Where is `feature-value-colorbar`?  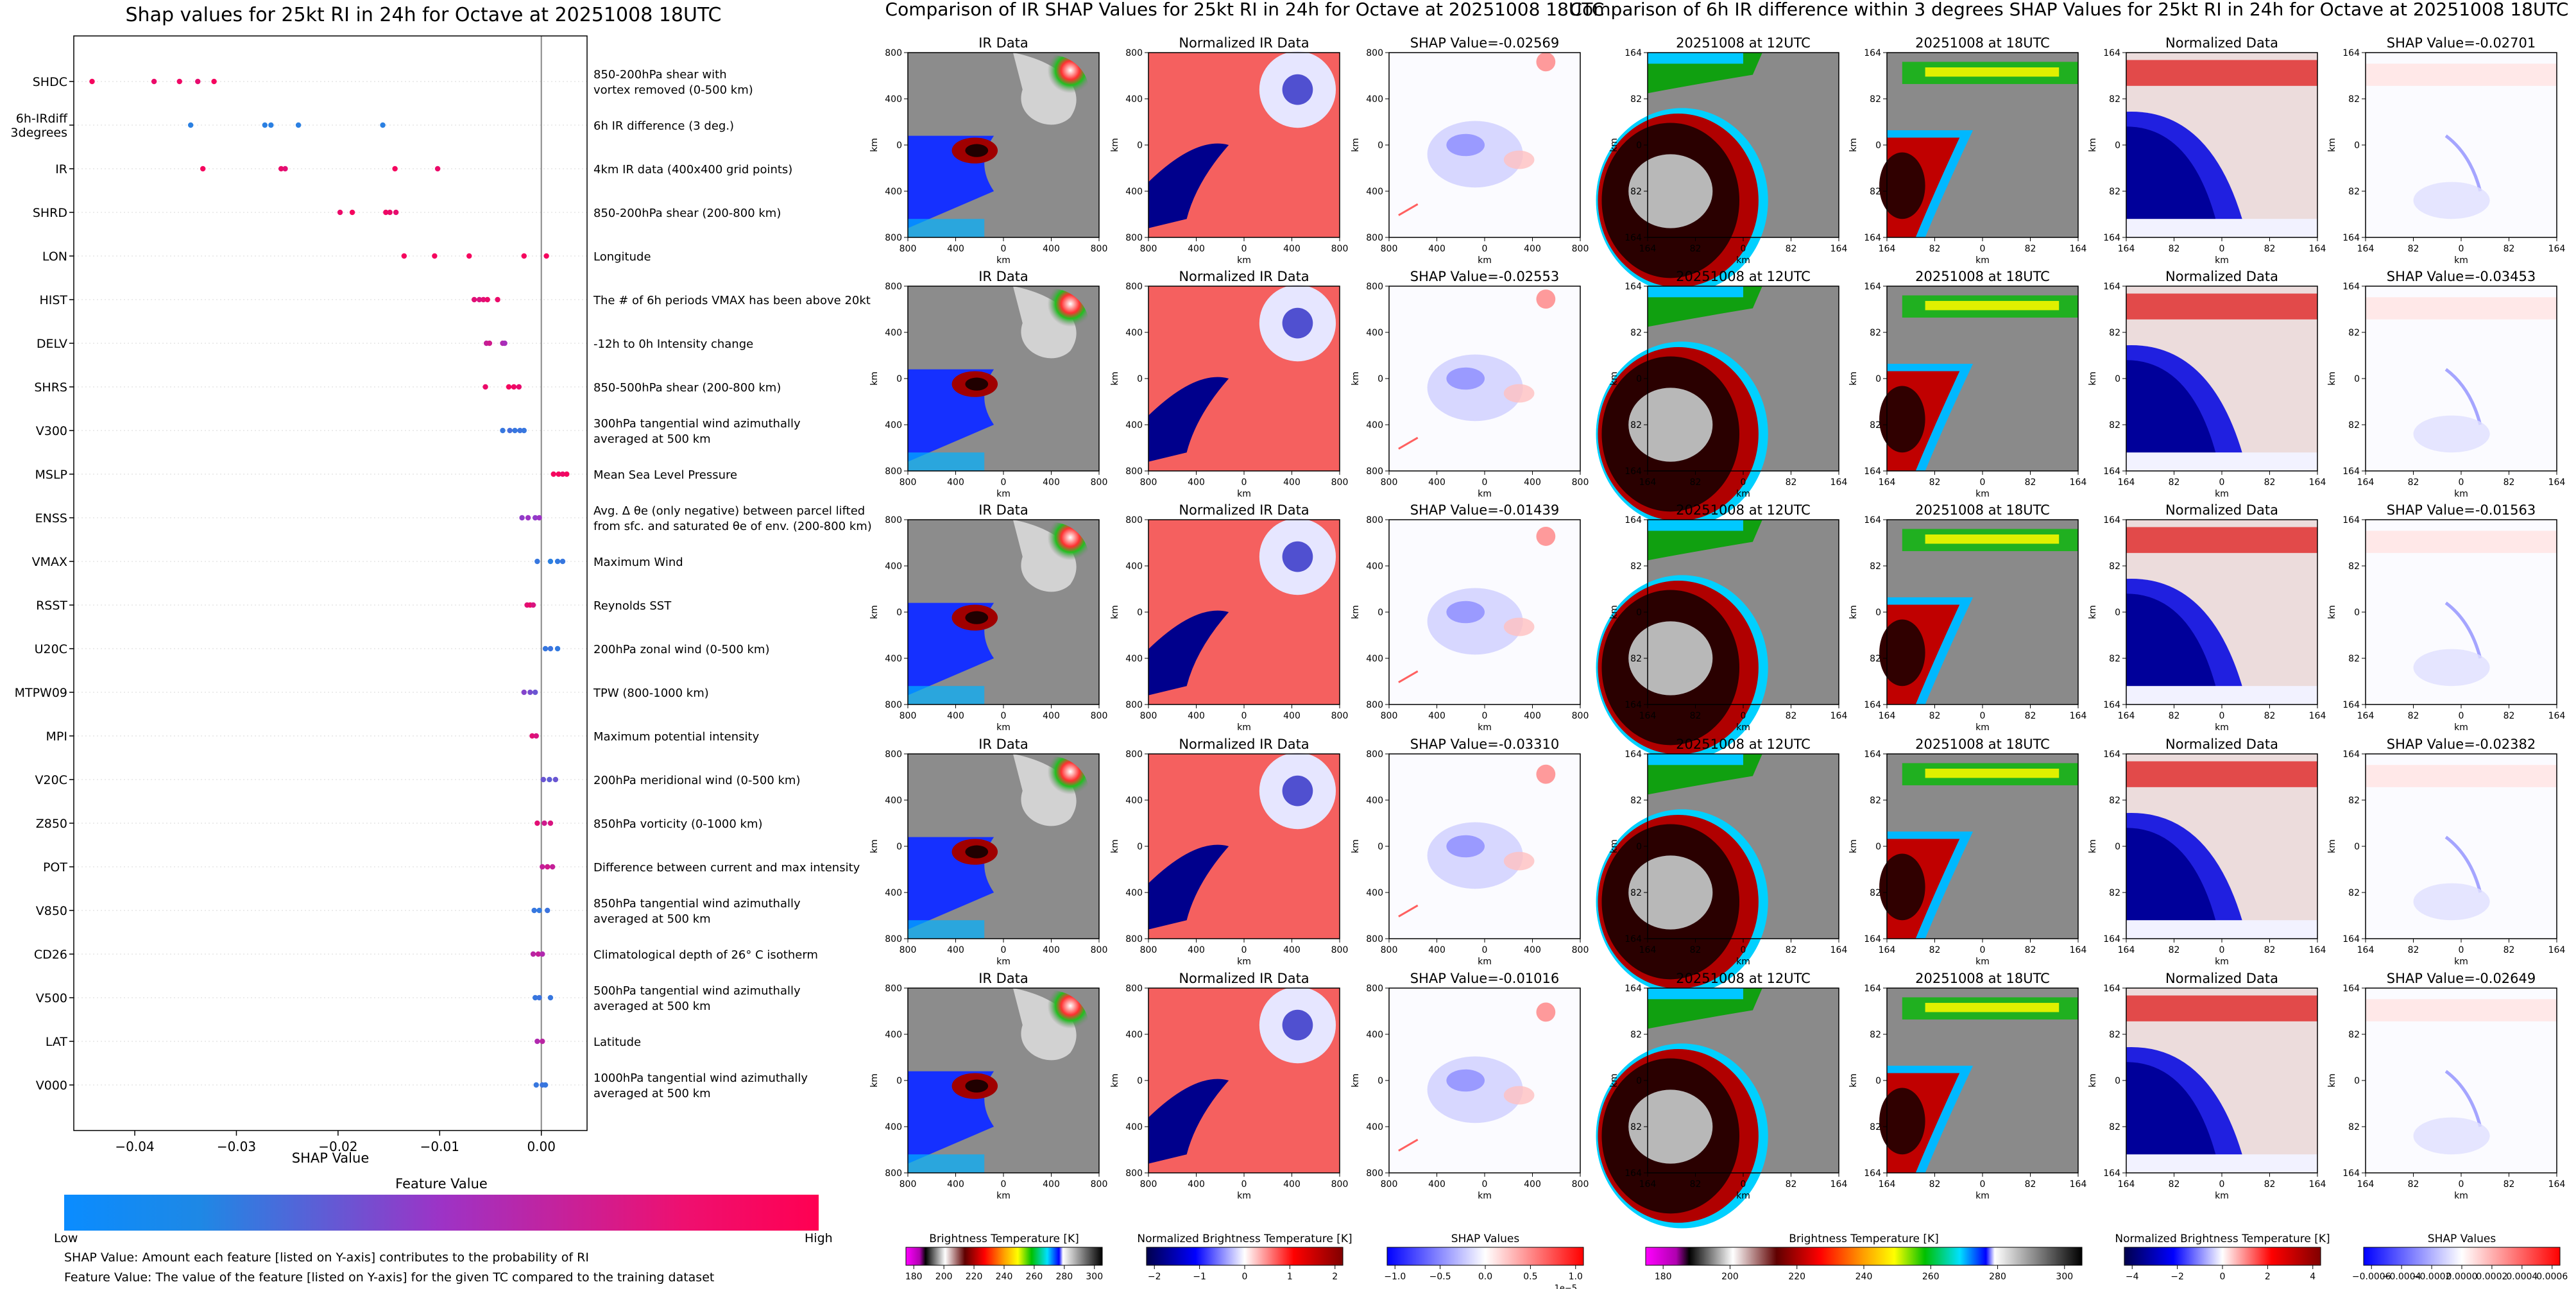 feature-value-colorbar is located at coordinates (441, 1213).